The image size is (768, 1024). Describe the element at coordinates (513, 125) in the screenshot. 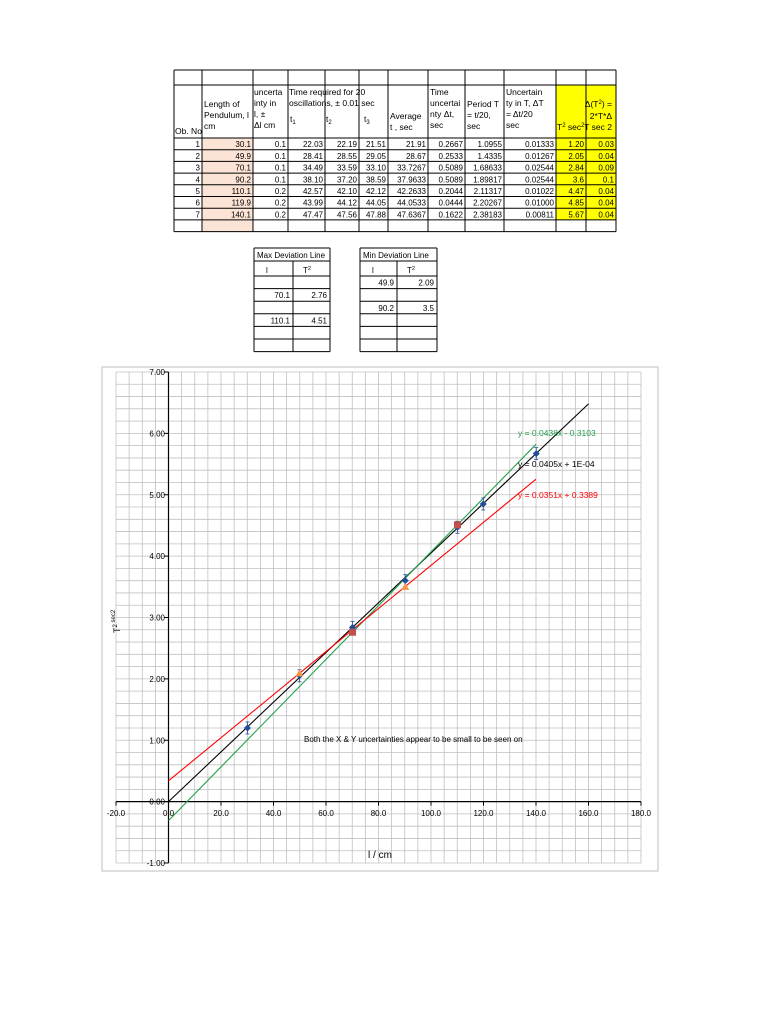

I see `header-period-uncert-3: sec` at that location.